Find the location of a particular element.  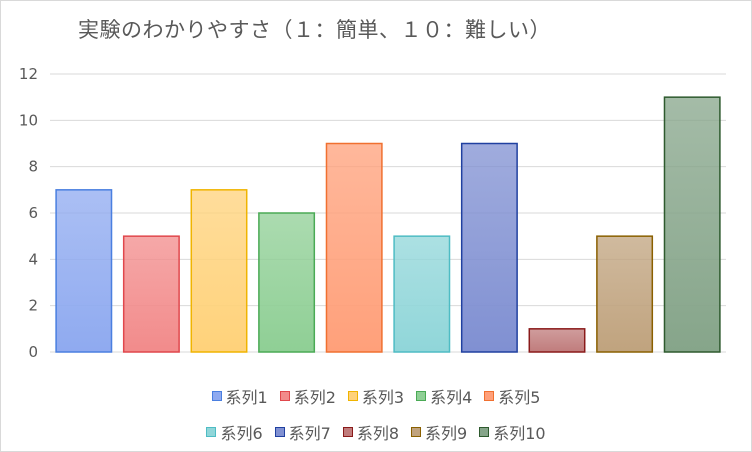

y-tick-label: 10 is located at coordinates (28, 120).